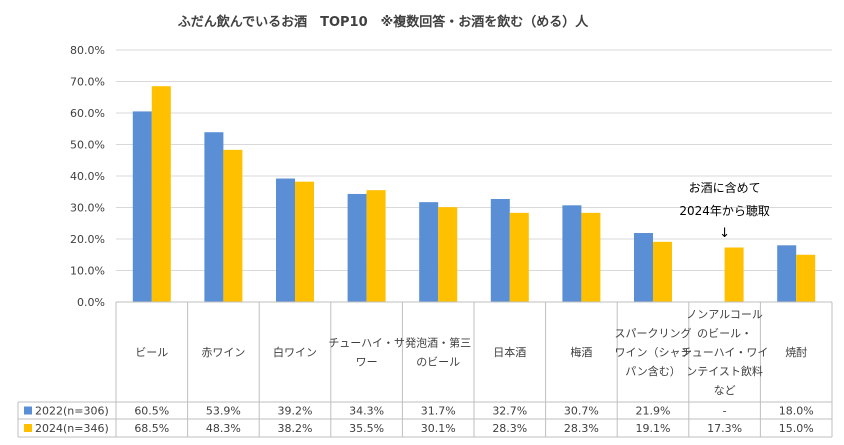 The width and height of the screenshot is (844, 445). I want to click on annotation: お酒に含めて 2024年から聴取 ↓, so click(724, 210).